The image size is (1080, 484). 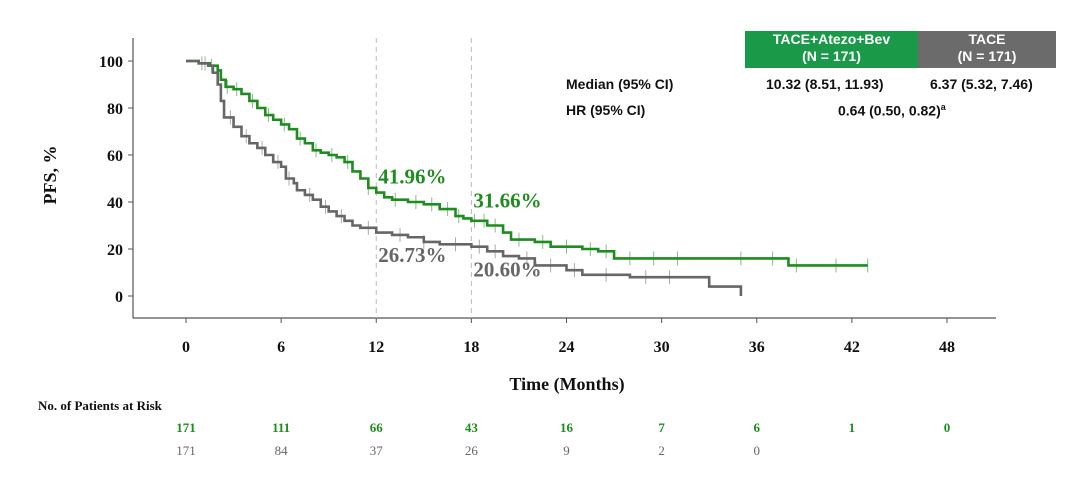 What do you see at coordinates (566, 450) in the screenshot?
I see `risk-control-cell: 9` at bounding box center [566, 450].